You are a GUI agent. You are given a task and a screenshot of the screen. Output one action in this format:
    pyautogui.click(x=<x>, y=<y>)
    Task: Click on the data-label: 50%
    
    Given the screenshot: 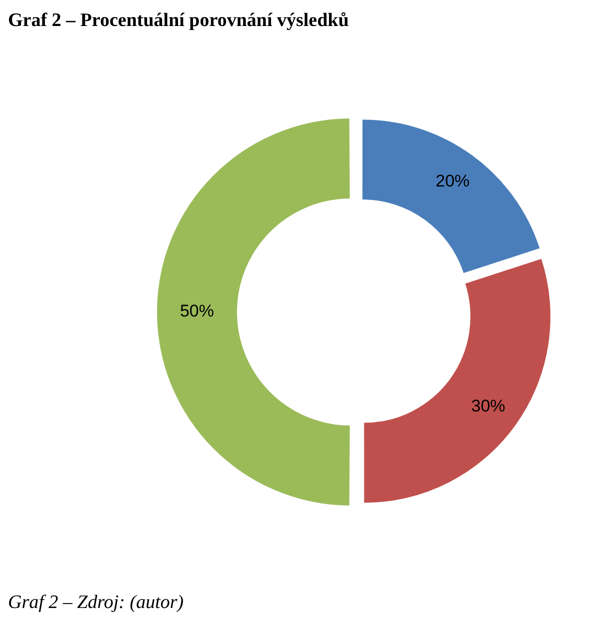 What is the action you would take?
    pyautogui.click(x=197, y=311)
    